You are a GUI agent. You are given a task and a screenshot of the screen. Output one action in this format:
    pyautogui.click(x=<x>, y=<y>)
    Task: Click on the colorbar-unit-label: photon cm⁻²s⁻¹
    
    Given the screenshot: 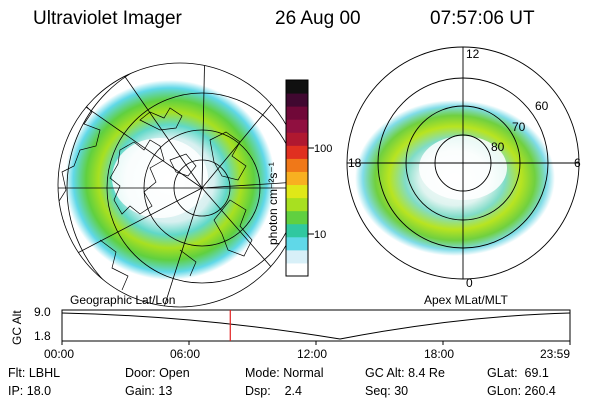 What is the action you would take?
    pyautogui.click(x=273, y=203)
    